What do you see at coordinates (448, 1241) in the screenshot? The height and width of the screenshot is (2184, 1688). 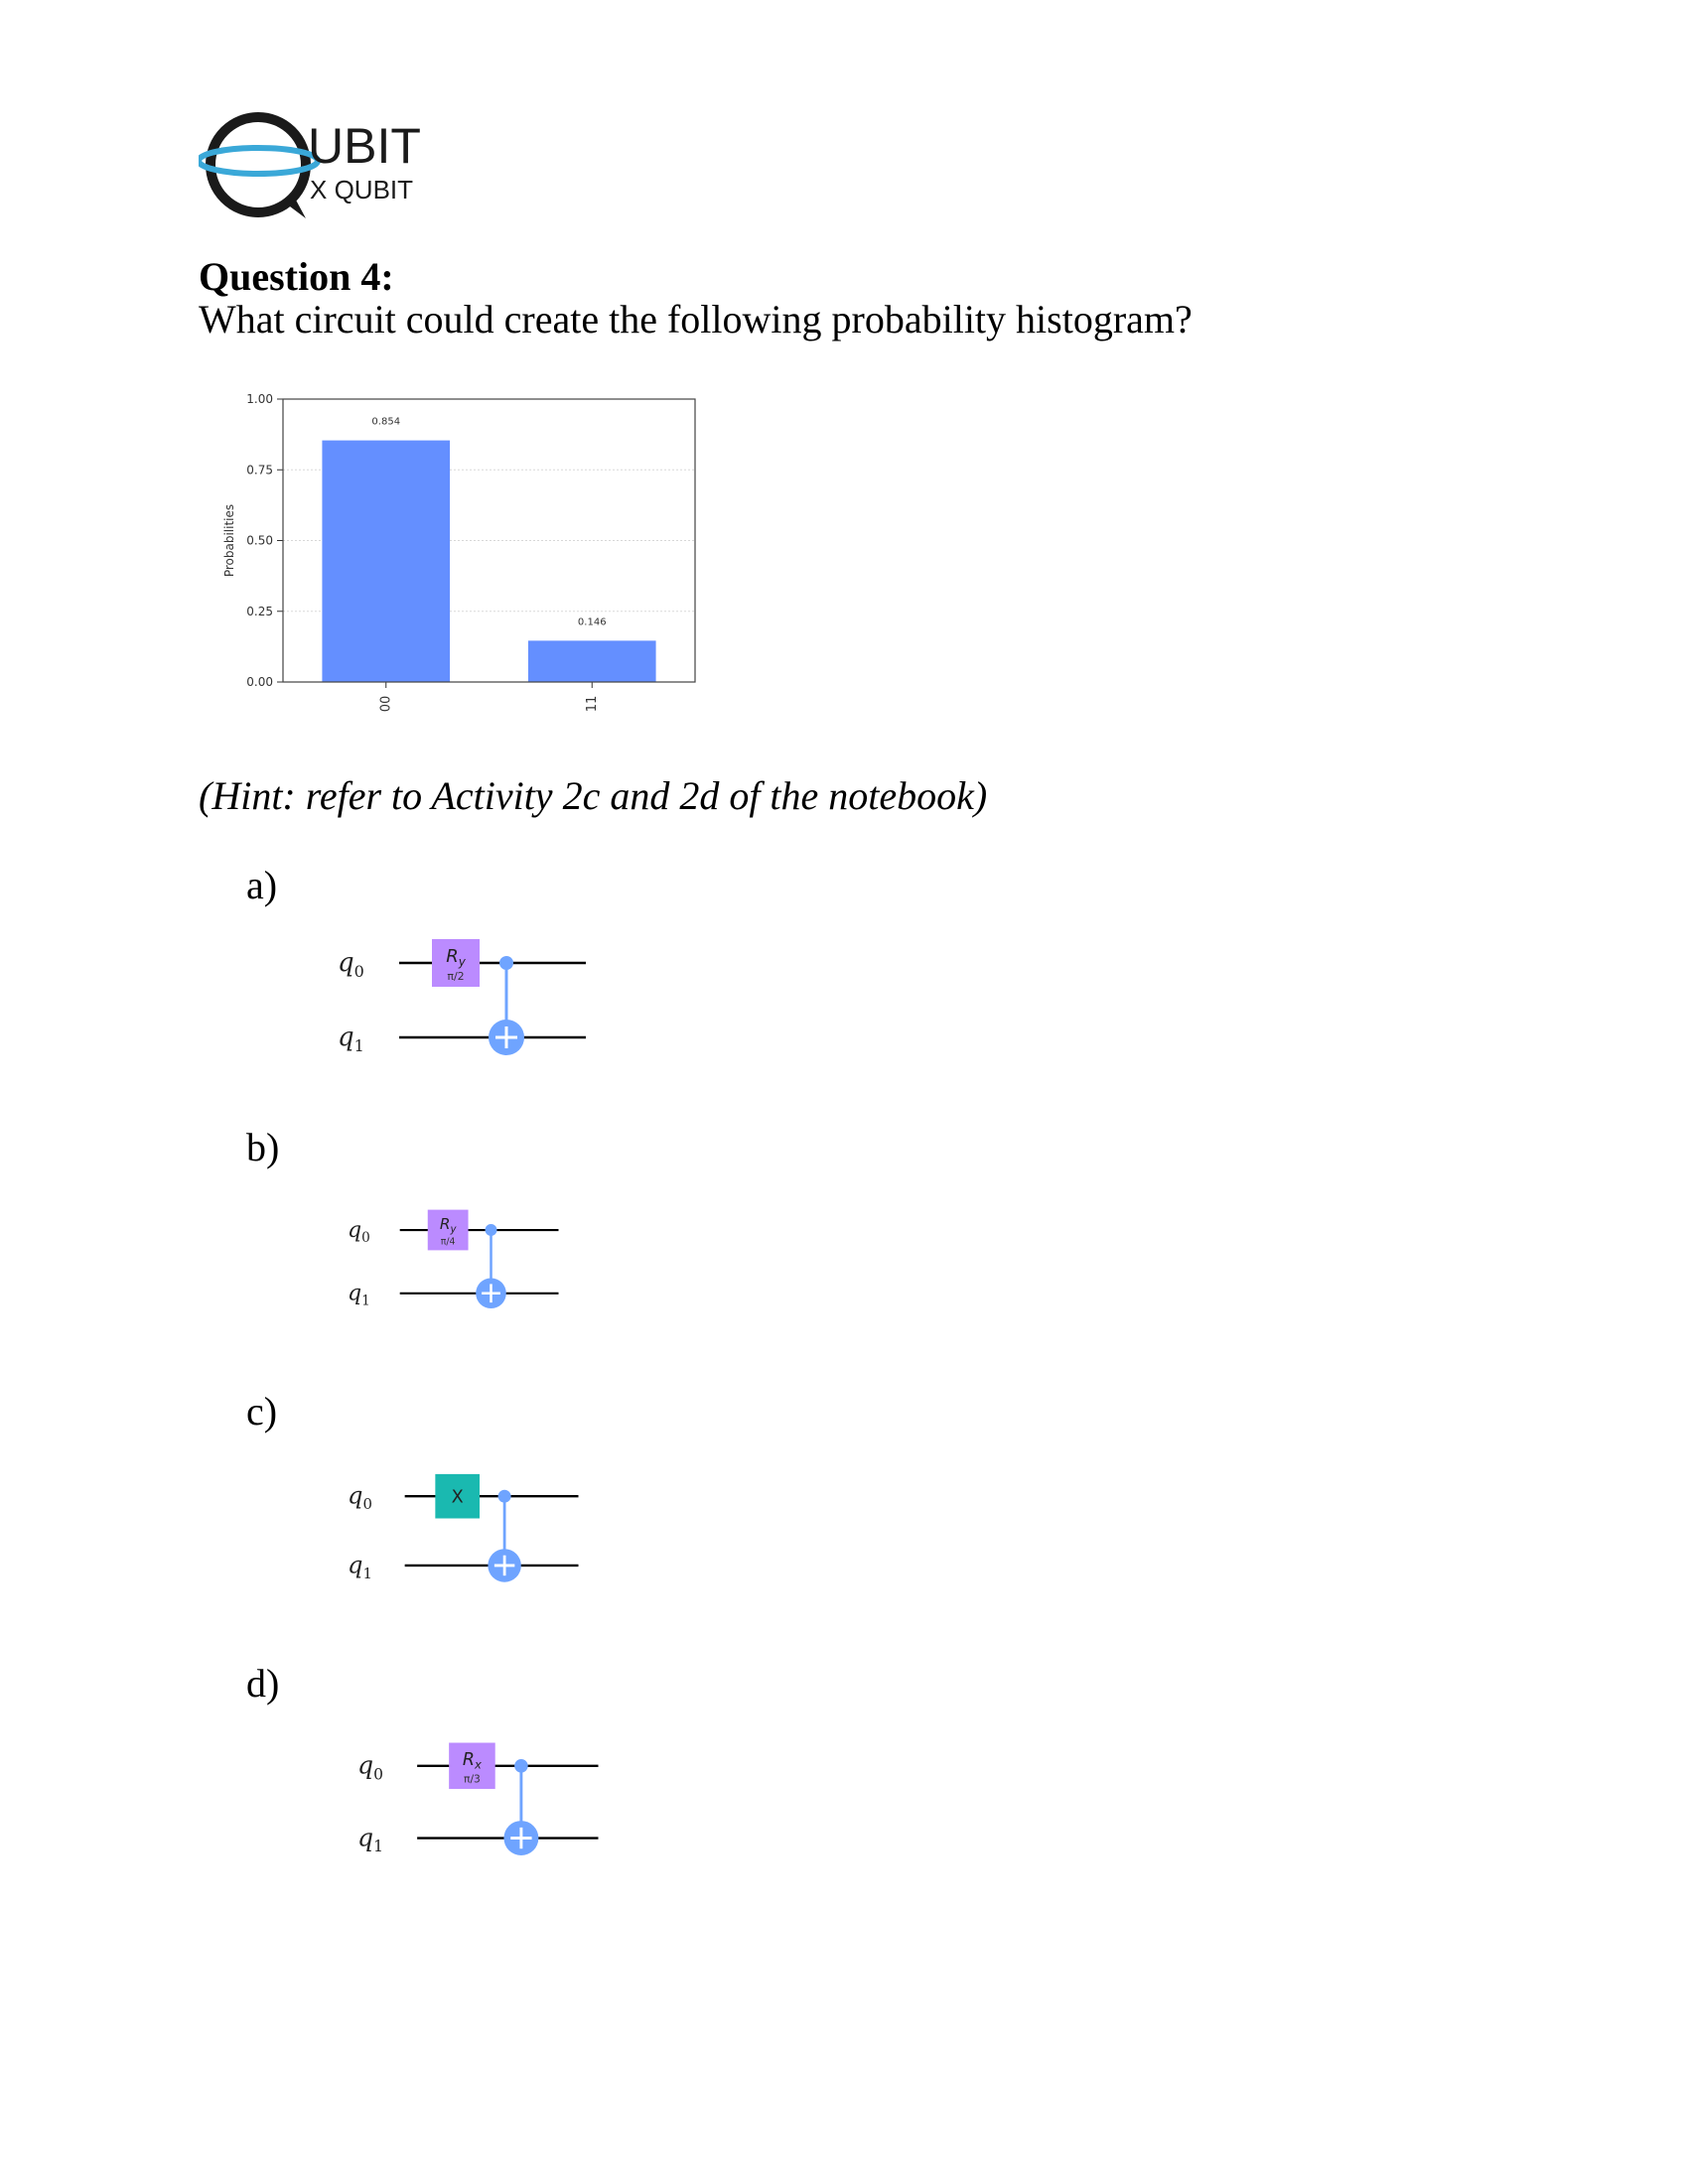 I see `gate-param: π/4` at bounding box center [448, 1241].